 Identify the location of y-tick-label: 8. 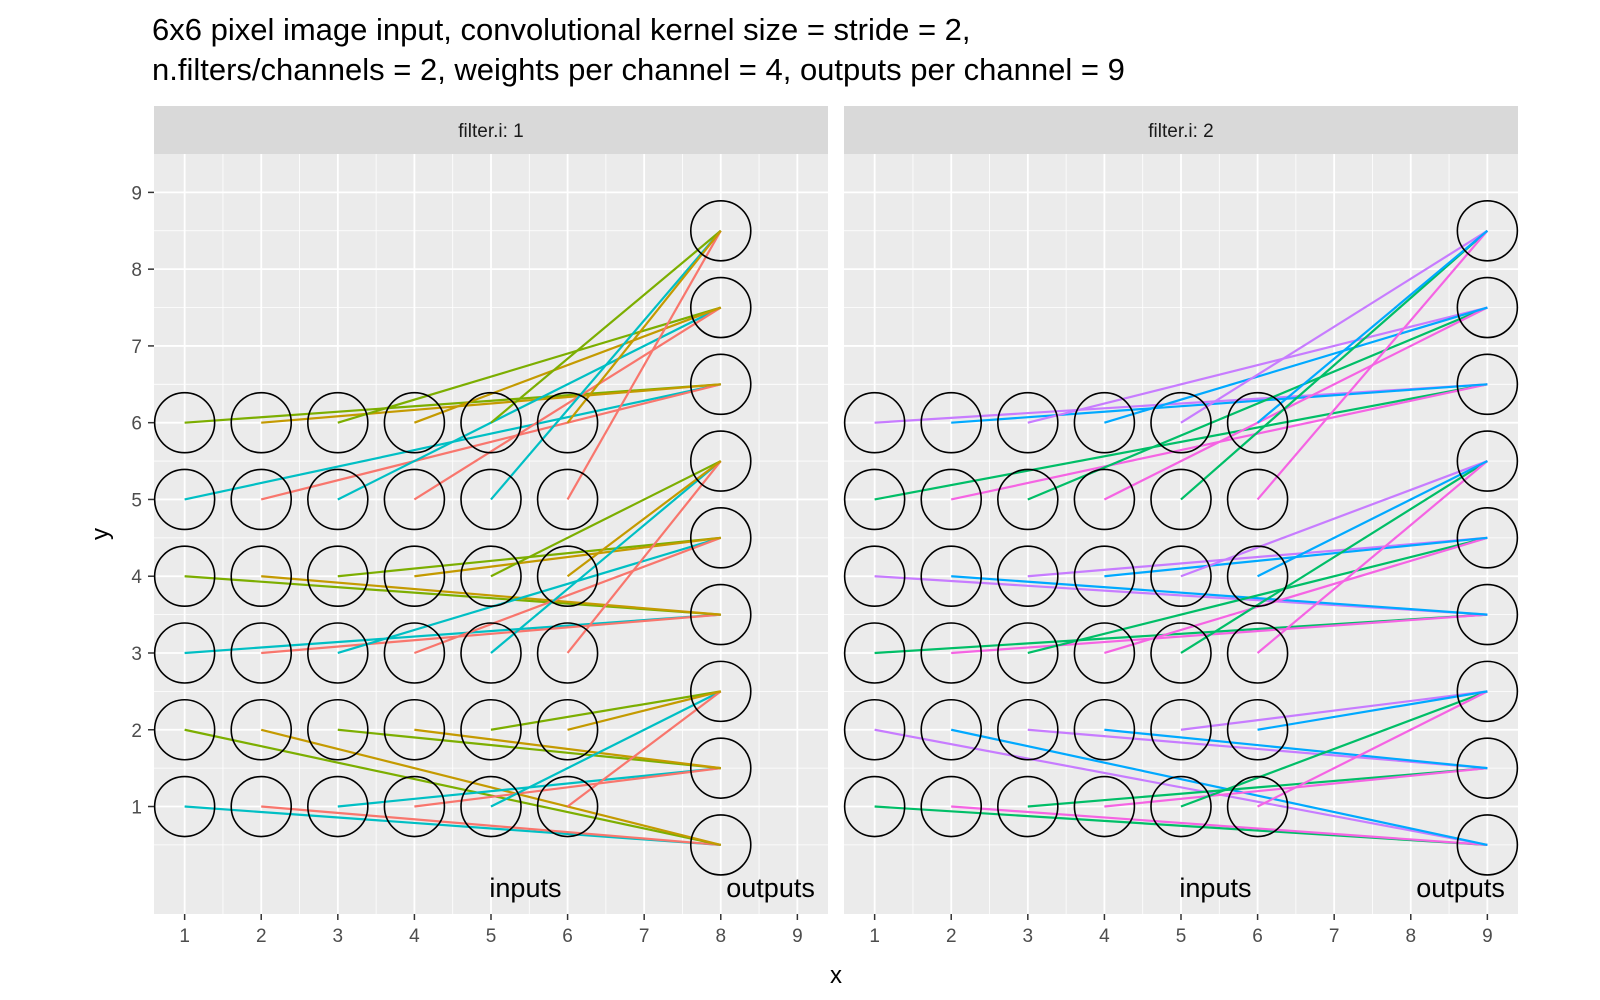
(136, 270).